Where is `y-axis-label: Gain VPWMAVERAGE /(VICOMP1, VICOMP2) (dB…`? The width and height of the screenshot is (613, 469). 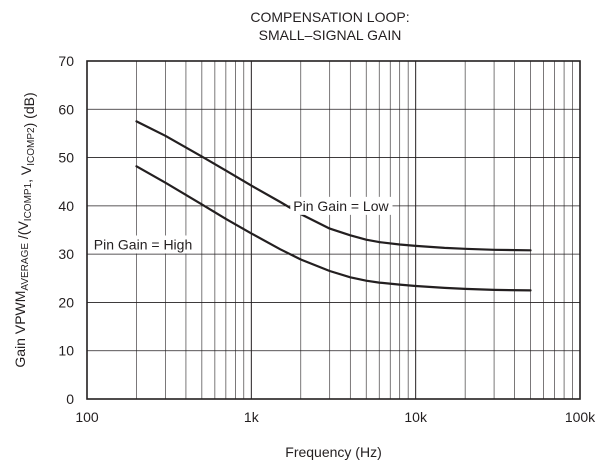
y-axis-label: Gain VPWMAVERAGE /(VICOMP1, VICOMP2) (dB… is located at coordinates (24, 229).